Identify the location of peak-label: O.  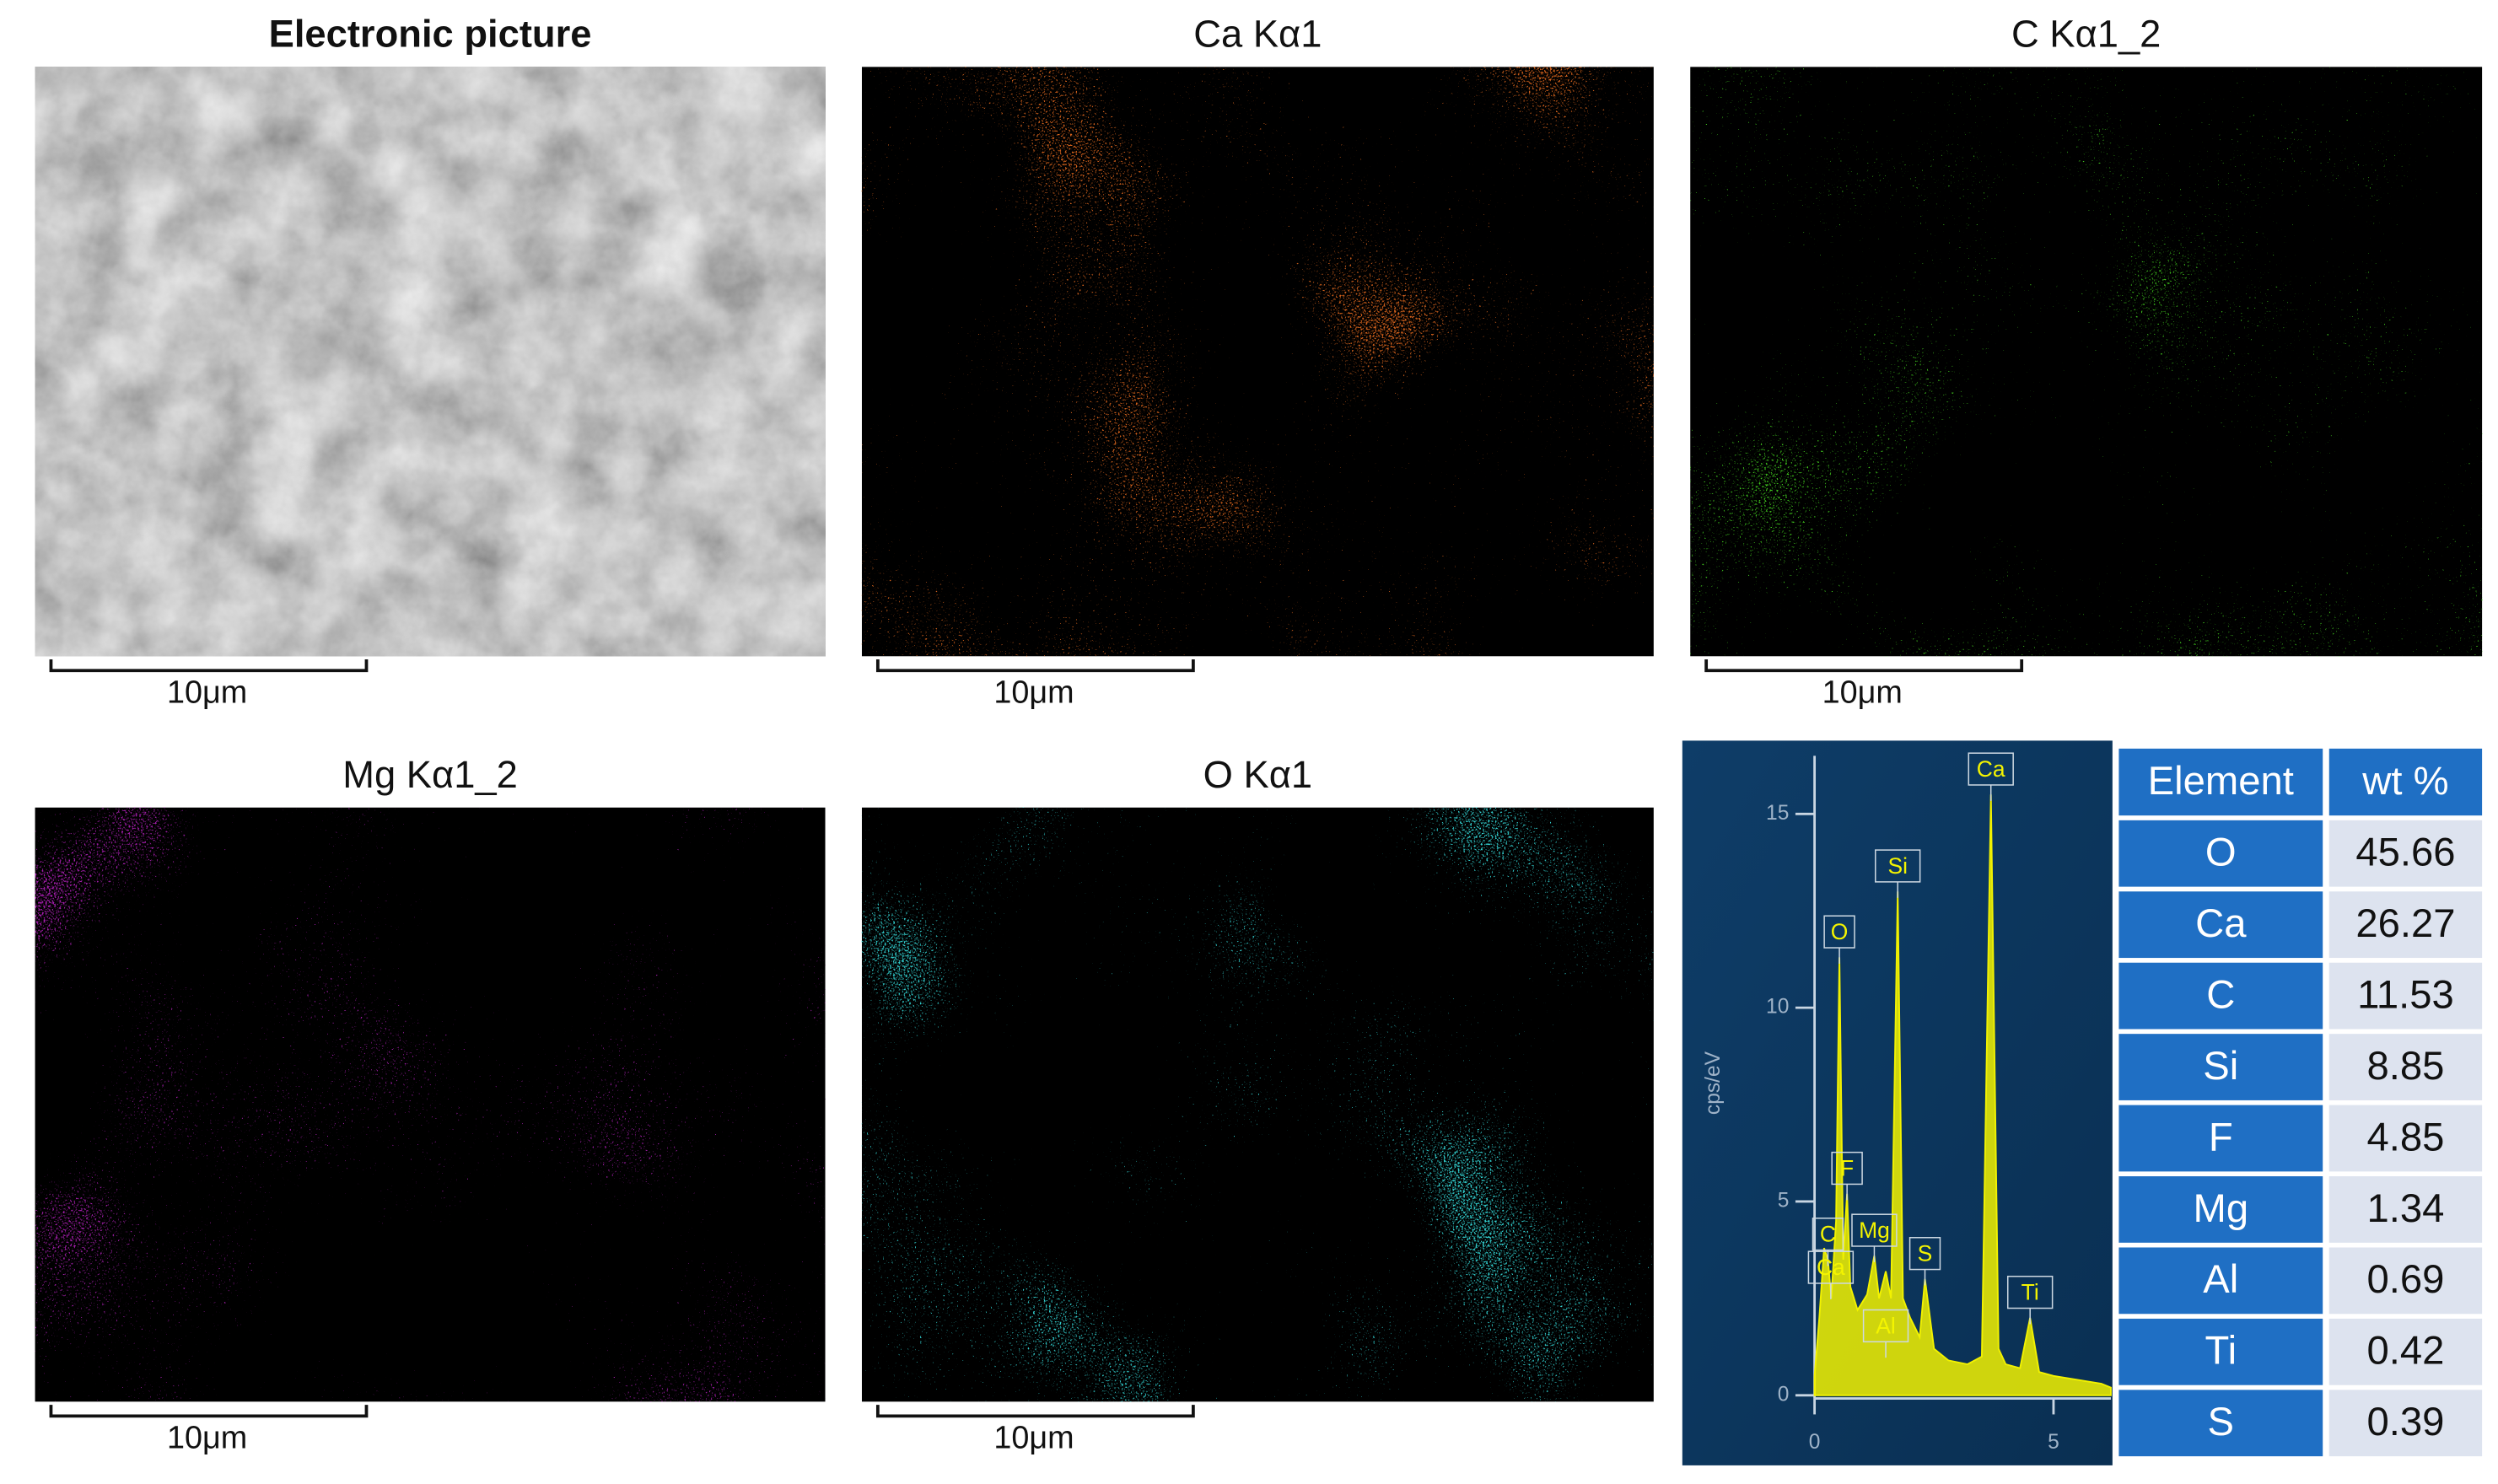
(1840, 931).